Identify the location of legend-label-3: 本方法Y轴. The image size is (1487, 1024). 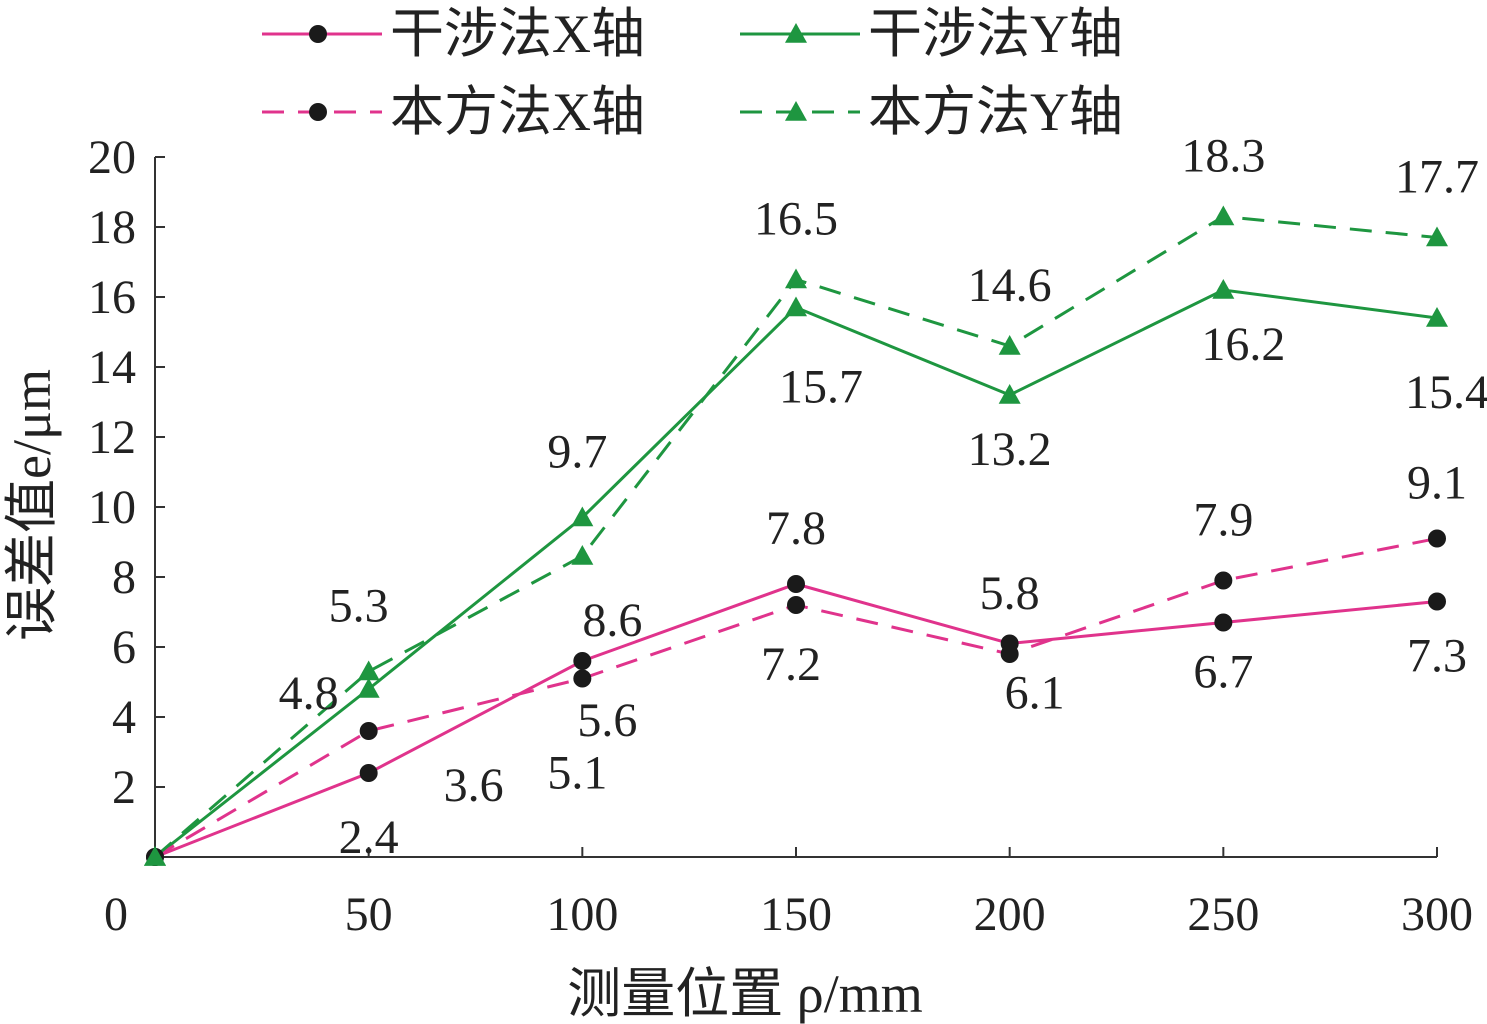
(995, 112).